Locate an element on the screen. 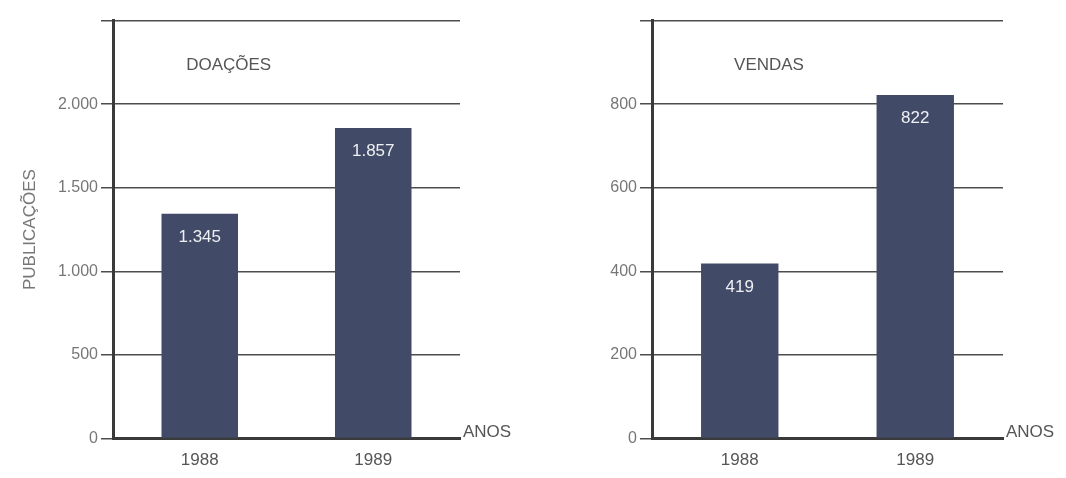 The width and height of the screenshot is (1066, 478). y-tick-label: 1.000 is located at coordinates (78, 270).